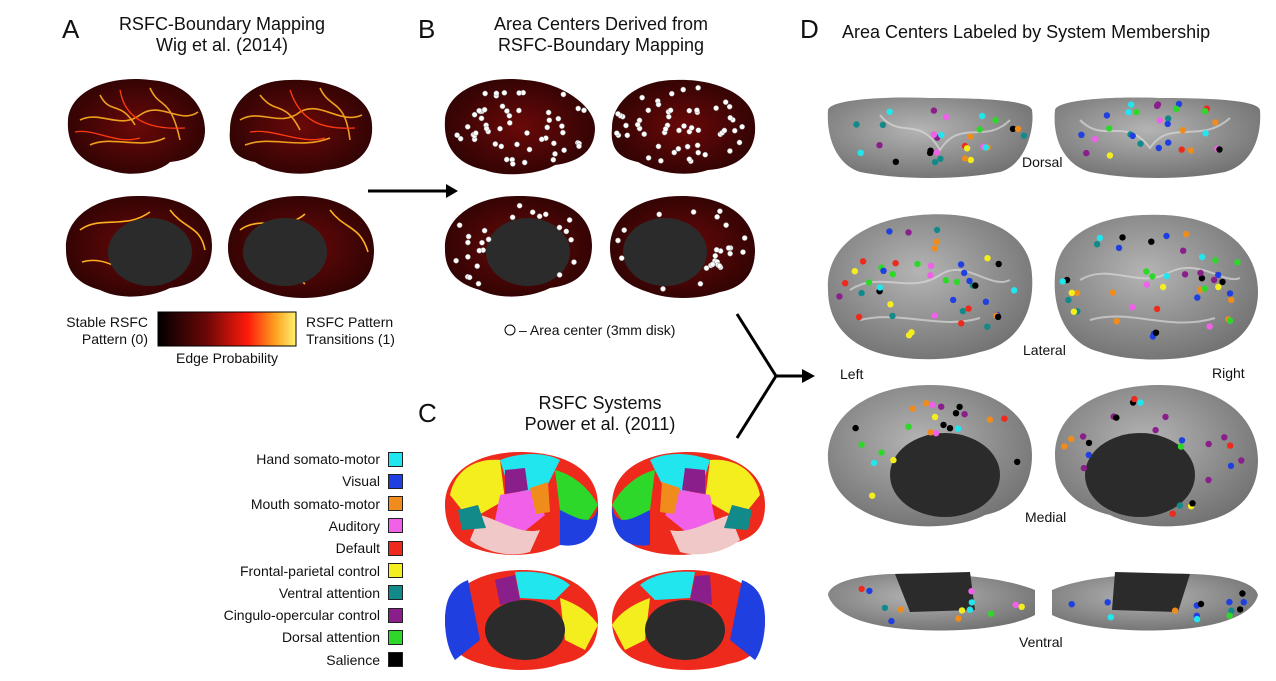  Describe the element at coordinates (1042, 162) in the screenshot. I see `view-label-dorsal: Dorsal` at that location.